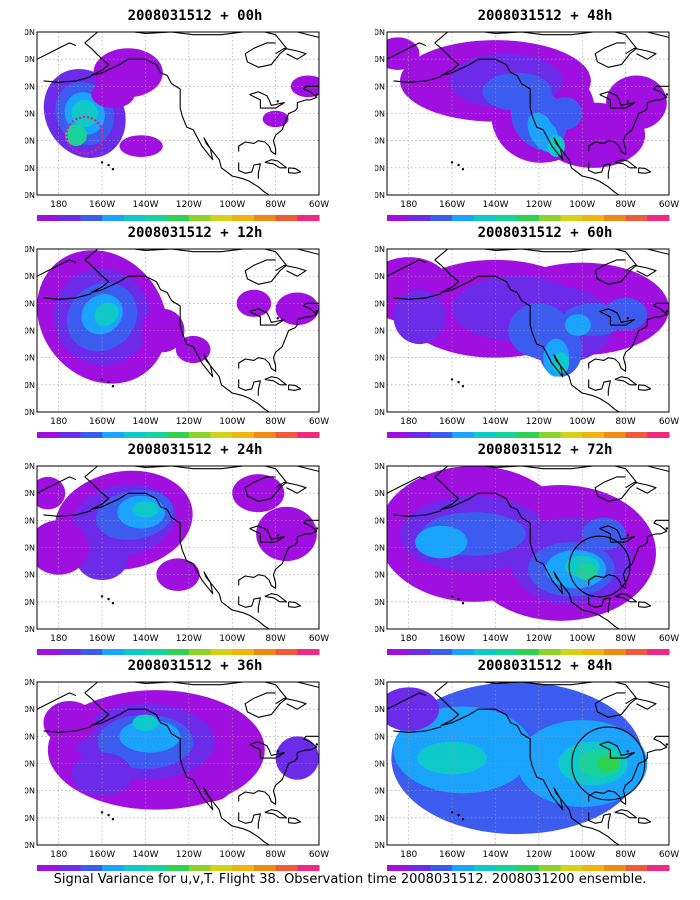 This screenshot has width=700, height=900. What do you see at coordinates (232, 639) in the screenshot?
I see `lon-tick-label: 100W` at bounding box center [232, 639].